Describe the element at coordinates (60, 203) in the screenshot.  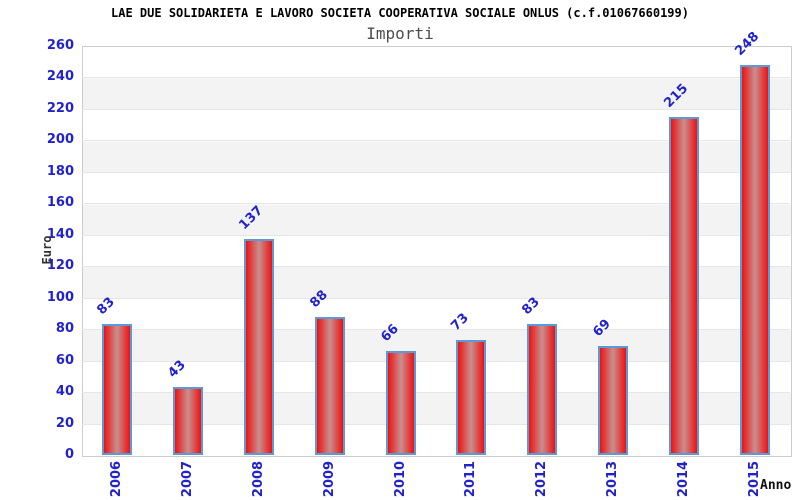
I see `y-tick-label: 160` at that location.